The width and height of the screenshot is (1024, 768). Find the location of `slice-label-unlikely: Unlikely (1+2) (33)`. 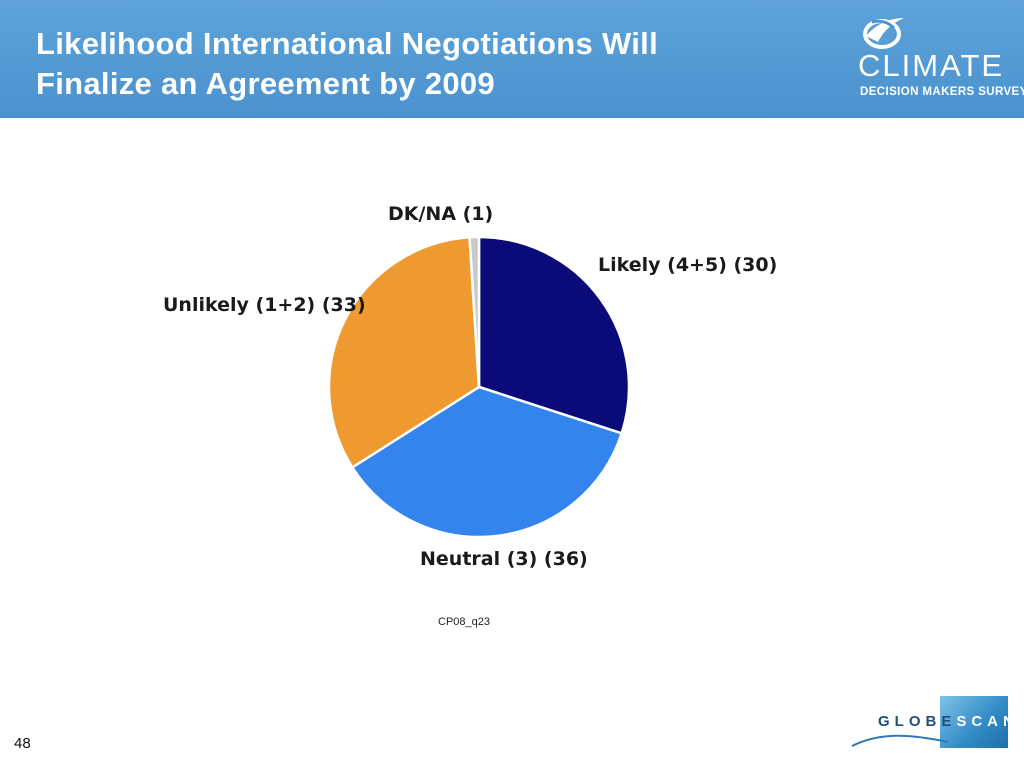

slice-label-unlikely: Unlikely (1+2) (33) is located at coordinates (264, 305).